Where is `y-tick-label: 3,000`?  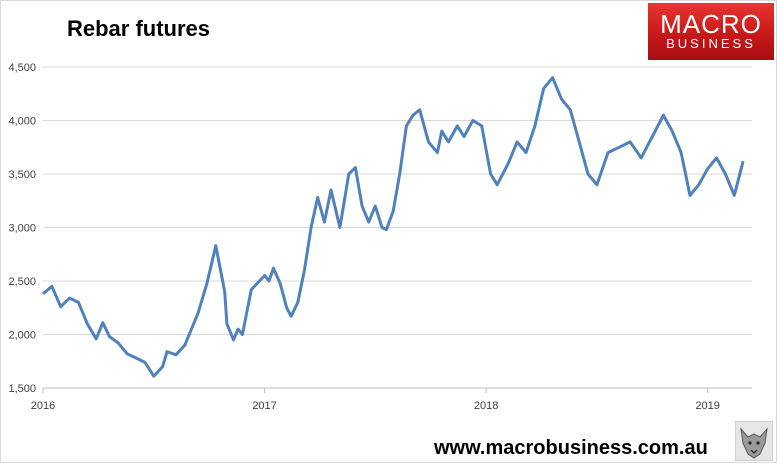
y-tick-label: 3,000 is located at coordinates (22, 229).